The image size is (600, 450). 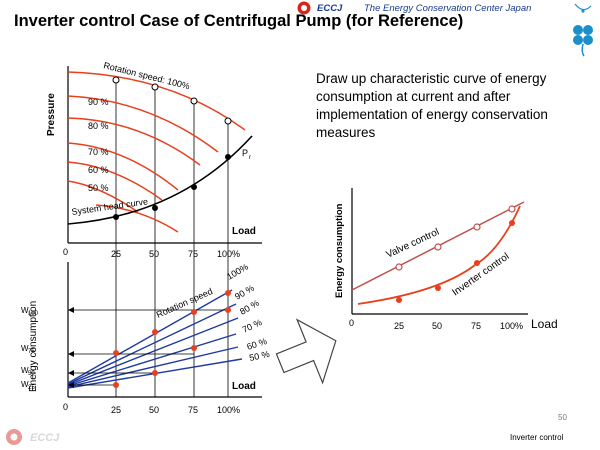 What do you see at coordinates (25, 310) in the screenshot?
I see `w100-label: W` at bounding box center [25, 310].